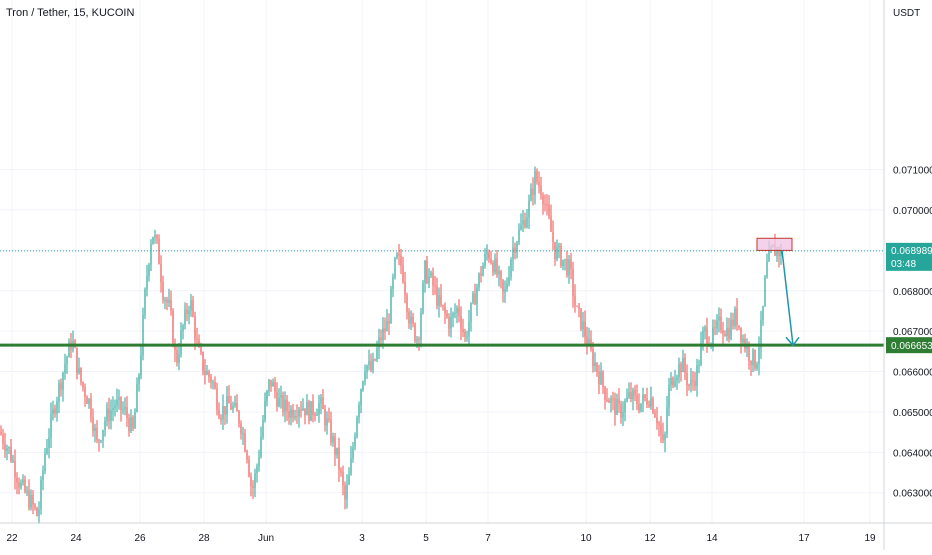 This screenshot has height=555, width=932. What do you see at coordinates (586, 538) in the screenshot?
I see `x-tick-label: 10` at bounding box center [586, 538].